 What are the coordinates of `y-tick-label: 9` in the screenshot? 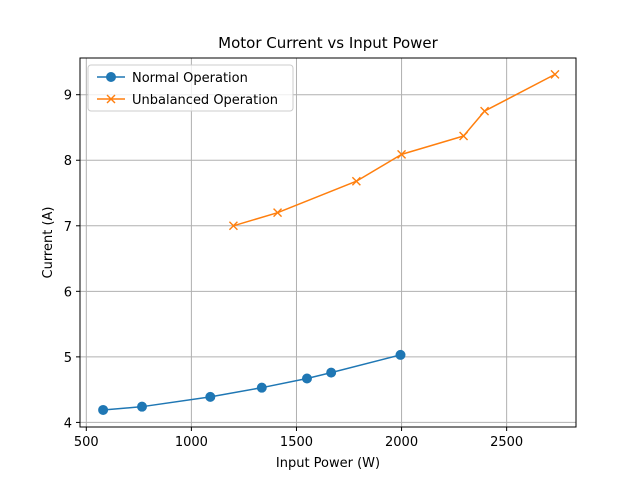 It's located at (68, 96).